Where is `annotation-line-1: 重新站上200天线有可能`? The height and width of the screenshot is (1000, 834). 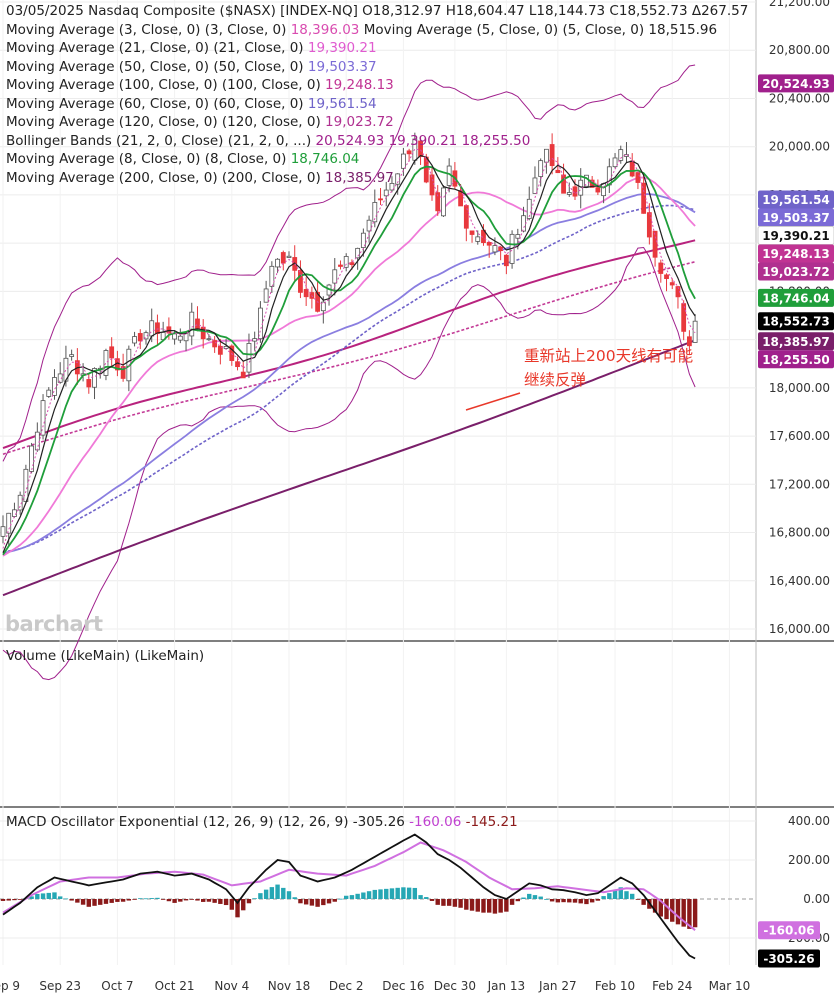 annotation-line-1: 重新站上200天线有可能 is located at coordinates (609, 356).